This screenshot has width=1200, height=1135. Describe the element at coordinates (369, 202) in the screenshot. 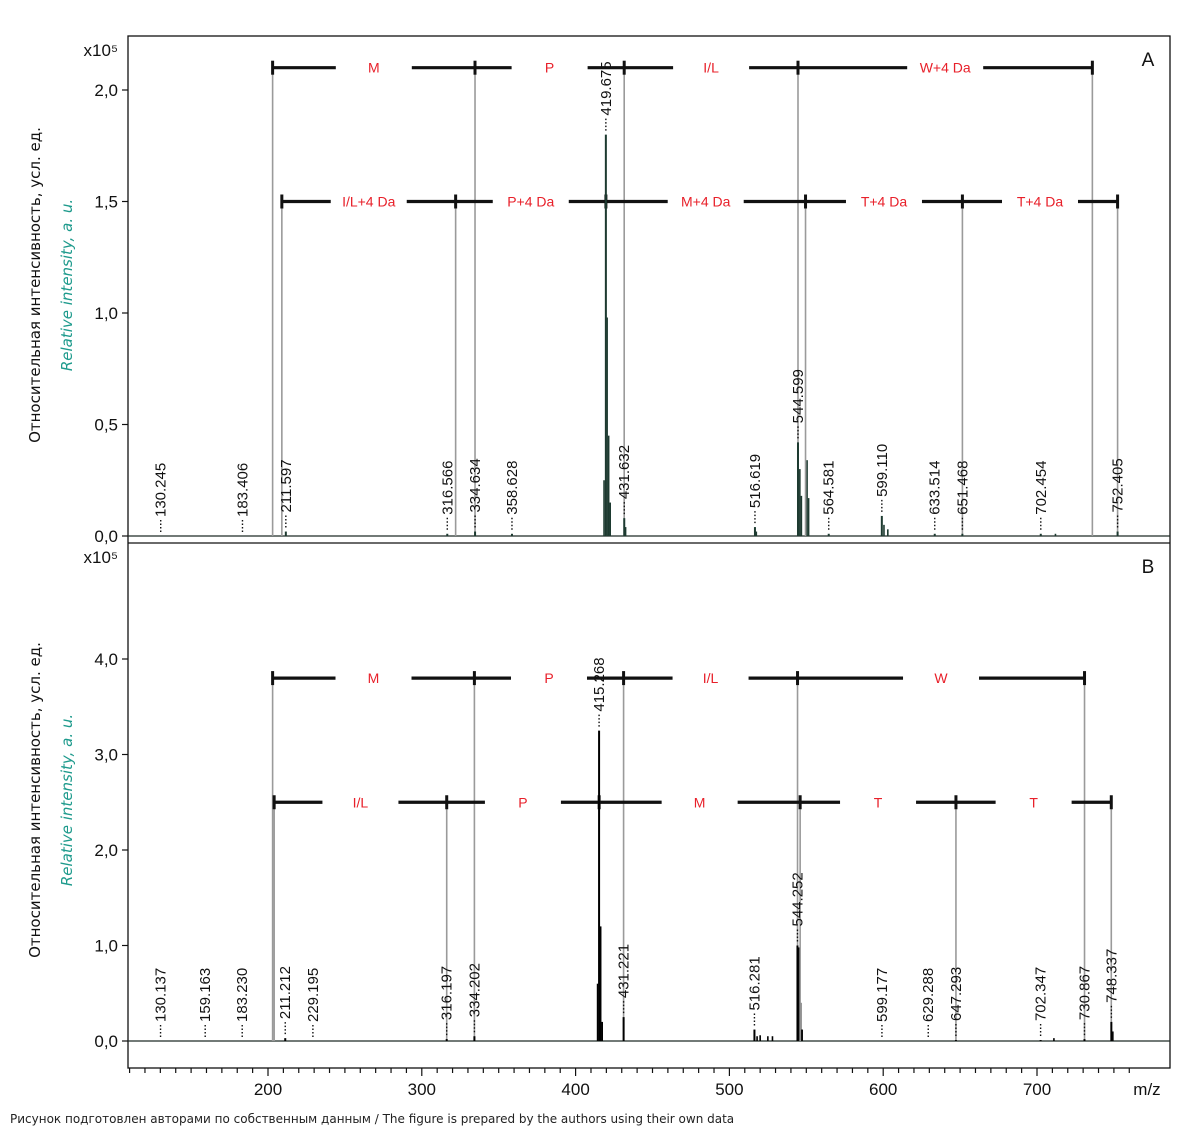

I see `residue-label: I/L+4 Da` at that location.